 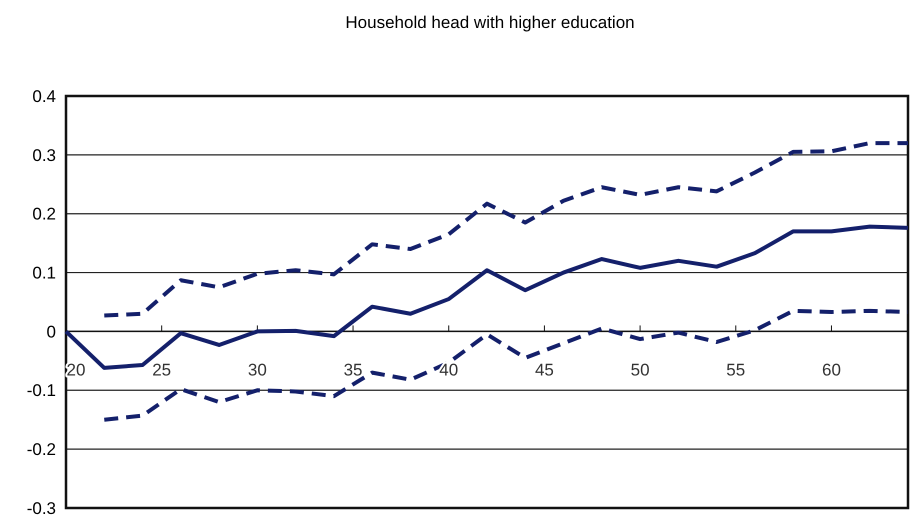 What do you see at coordinates (41, 450) in the screenshot?
I see `y-tick-label: -0.2` at bounding box center [41, 450].